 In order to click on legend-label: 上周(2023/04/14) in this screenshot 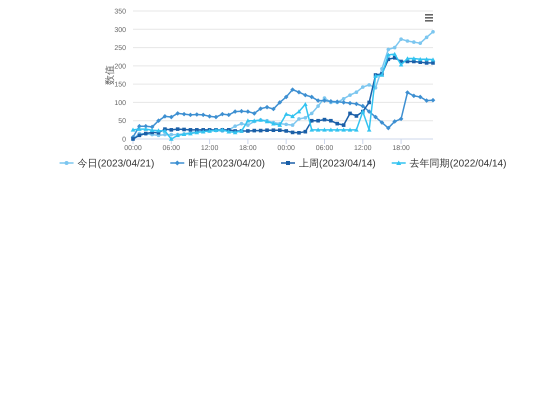, I will do `click(337, 164)`.